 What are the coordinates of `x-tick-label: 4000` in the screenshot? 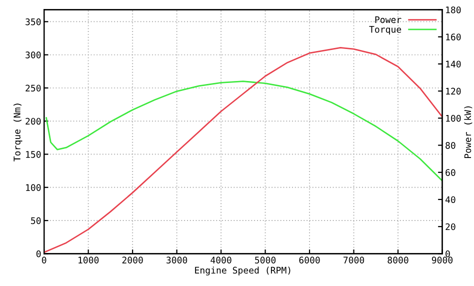 It's located at (221, 260).